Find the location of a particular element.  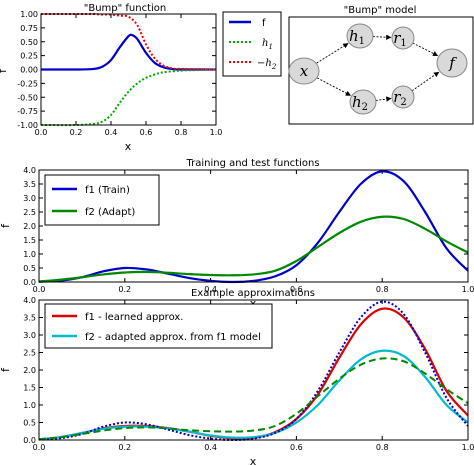

y-tick-label: 0.50 is located at coordinates (29, 42).